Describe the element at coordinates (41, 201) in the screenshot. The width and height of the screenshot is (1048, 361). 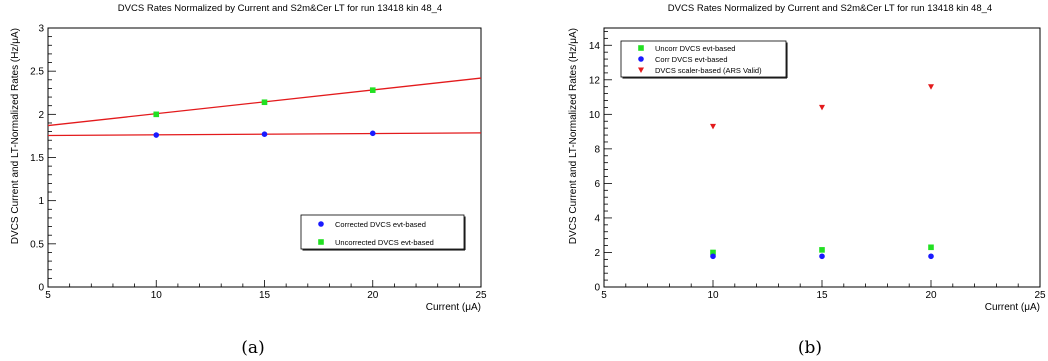
I see `y-tick-label: 1` at that location.